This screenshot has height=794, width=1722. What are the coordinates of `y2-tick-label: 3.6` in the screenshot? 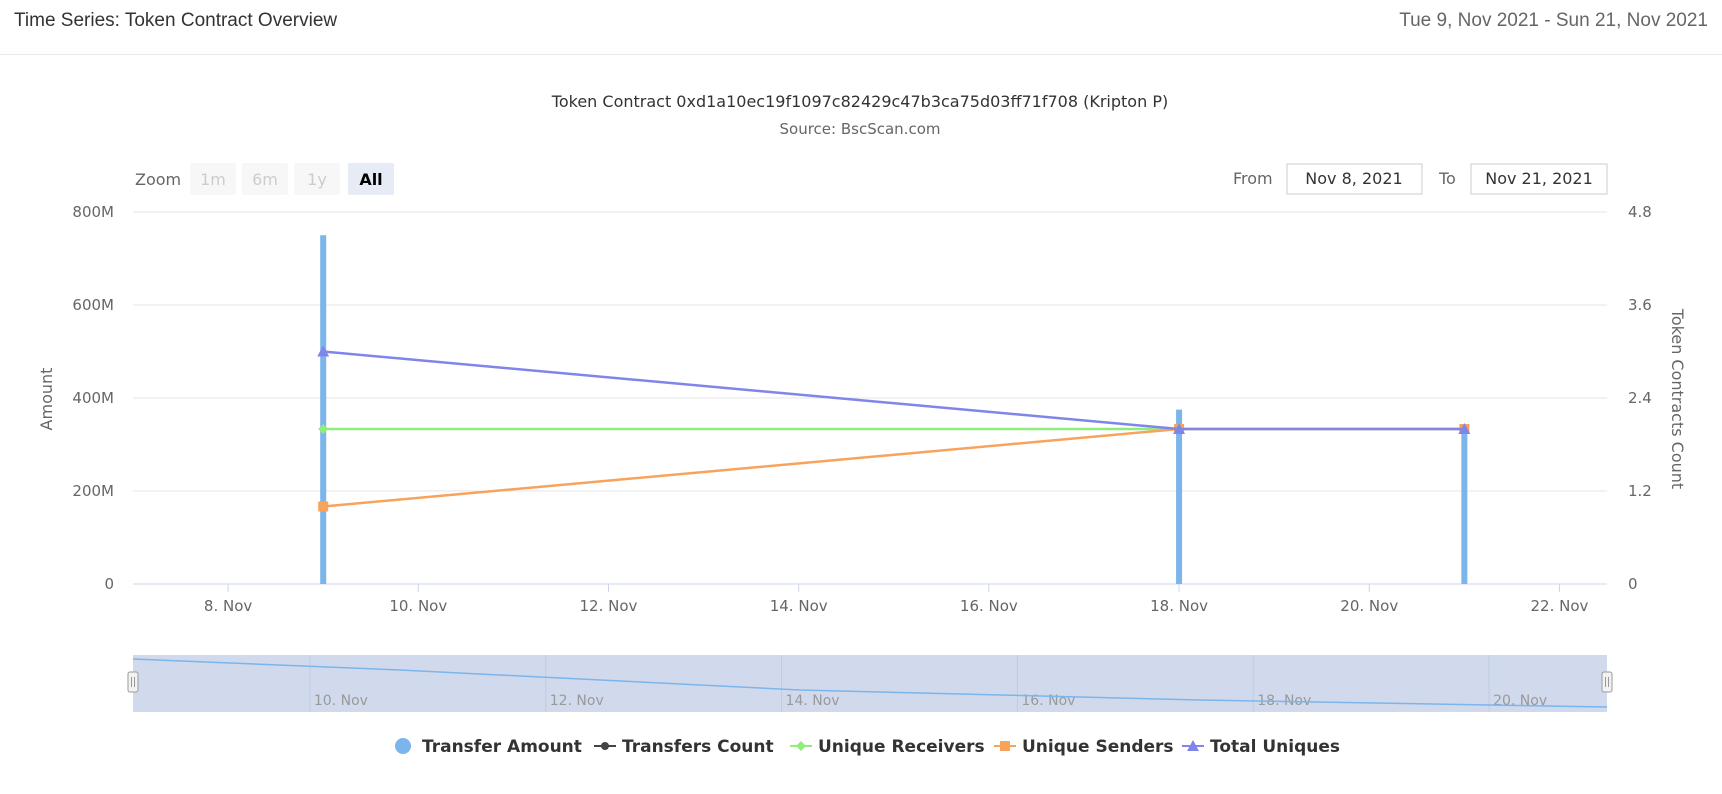 It's located at (1640, 305).